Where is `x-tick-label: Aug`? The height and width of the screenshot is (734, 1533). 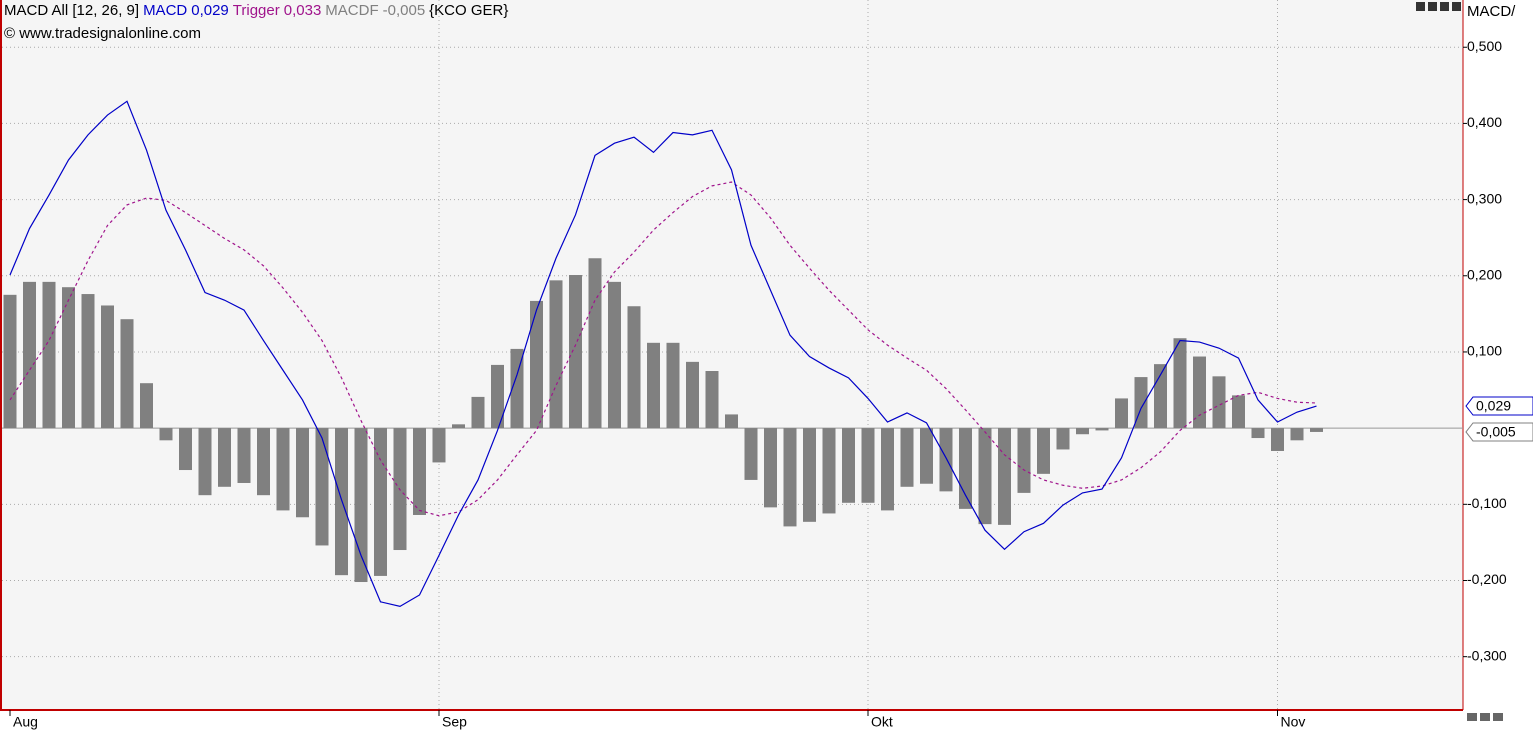
x-tick-label: Aug is located at coordinates (25, 722).